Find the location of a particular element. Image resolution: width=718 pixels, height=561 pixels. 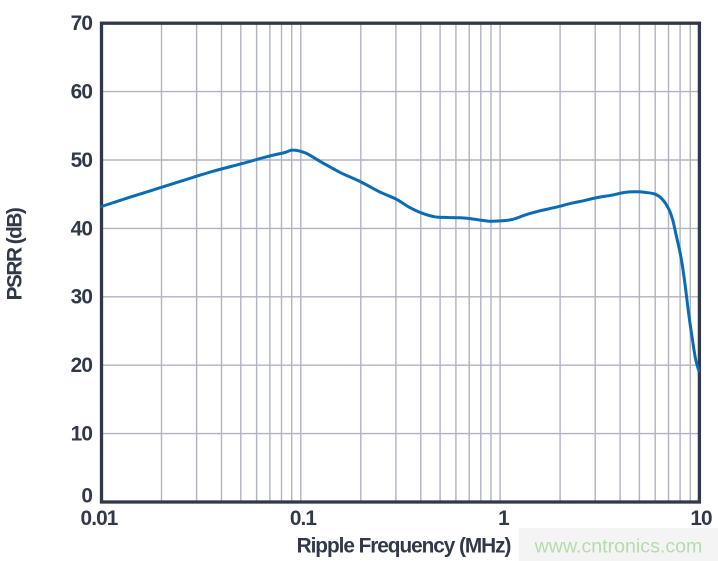

svg-text: 0 is located at coordinates (86, 496).